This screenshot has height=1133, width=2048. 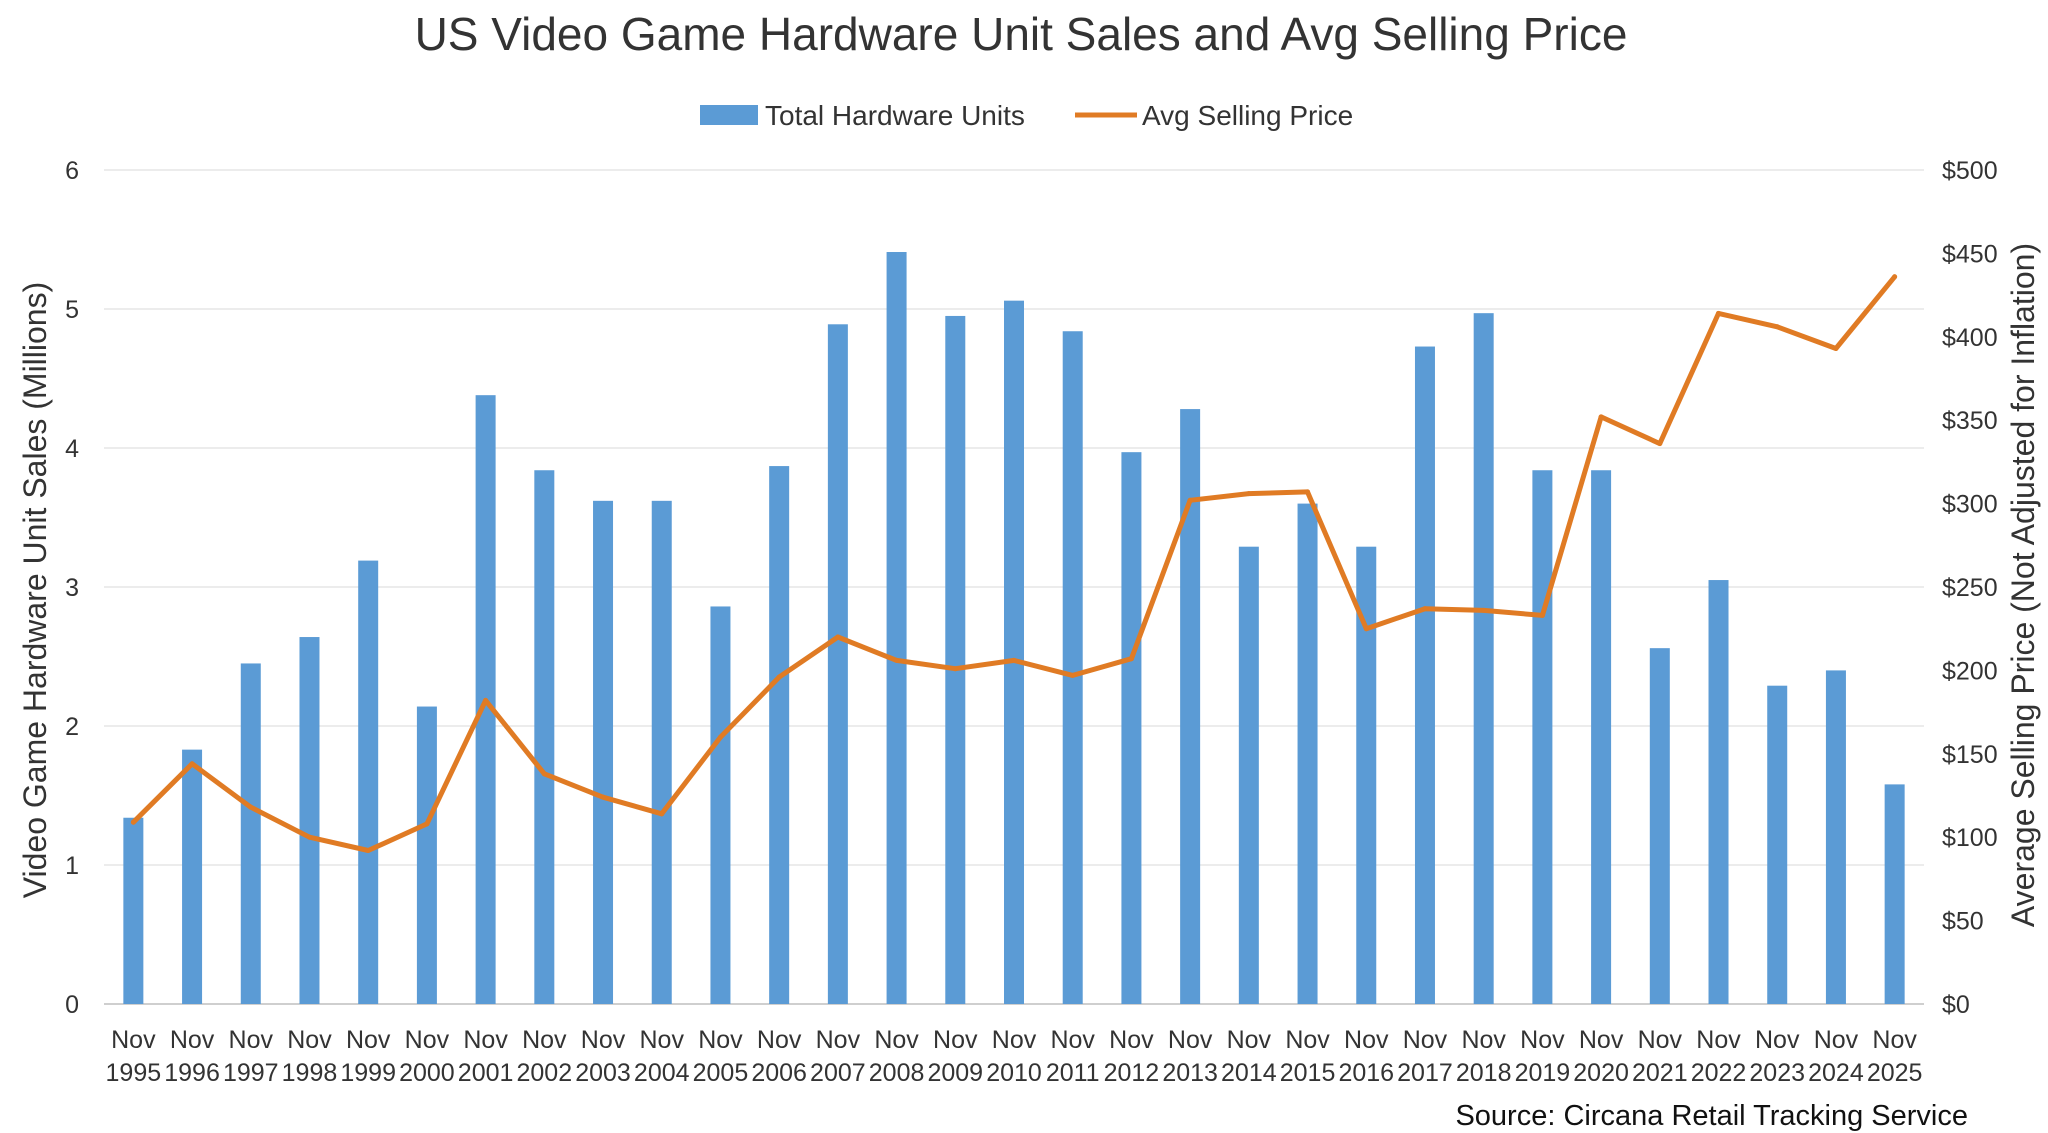 I want to click on x-tick-label-year: 2020, so click(x=1601, y=1073).